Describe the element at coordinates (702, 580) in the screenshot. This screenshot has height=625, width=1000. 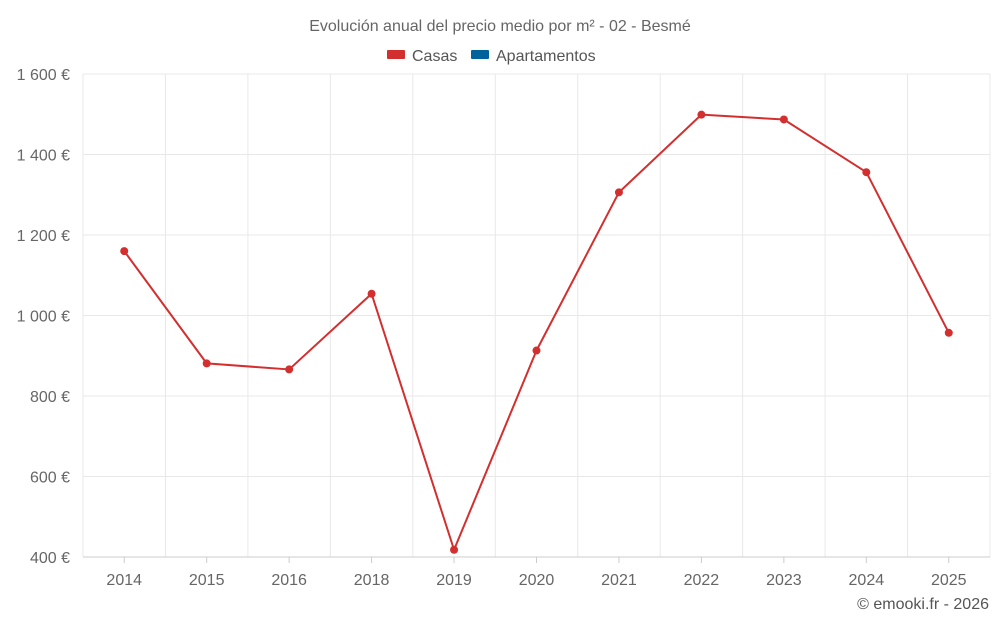
I see `x-tick-label: 2022` at that location.